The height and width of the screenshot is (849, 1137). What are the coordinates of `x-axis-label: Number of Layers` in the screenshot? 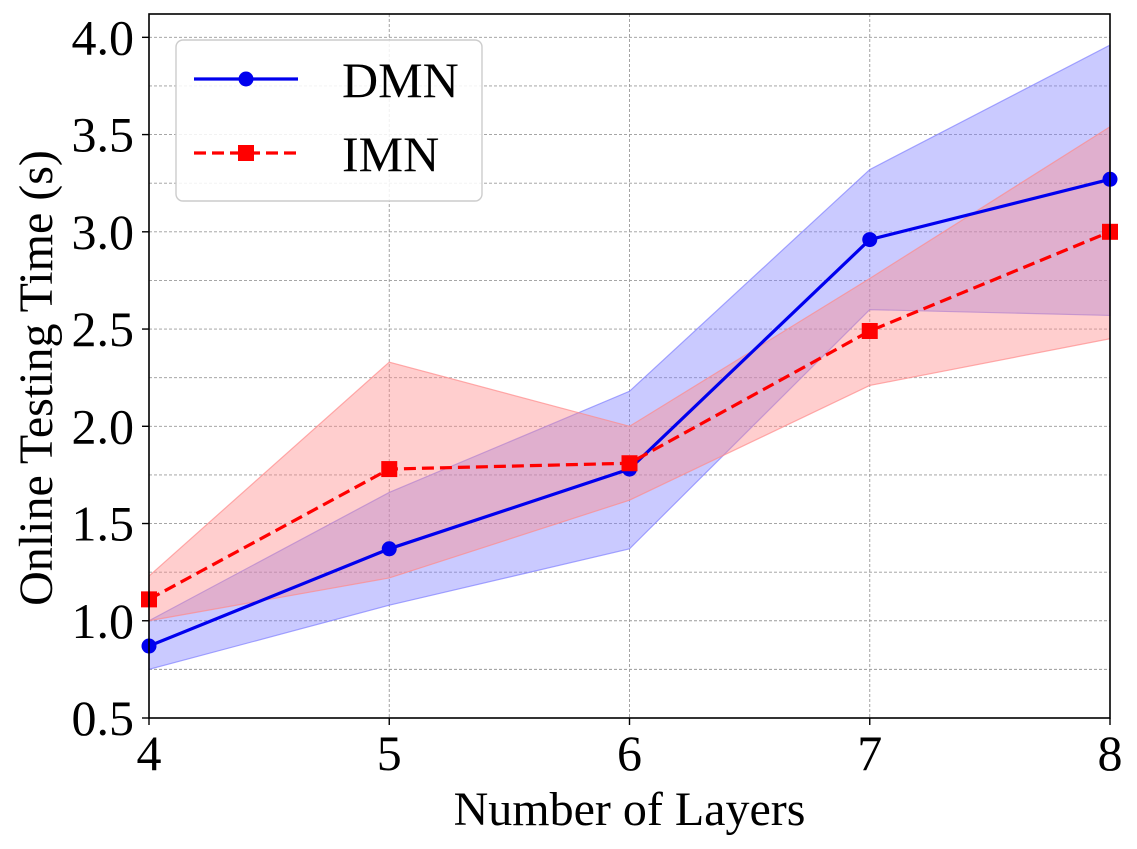 It's located at (630, 809).